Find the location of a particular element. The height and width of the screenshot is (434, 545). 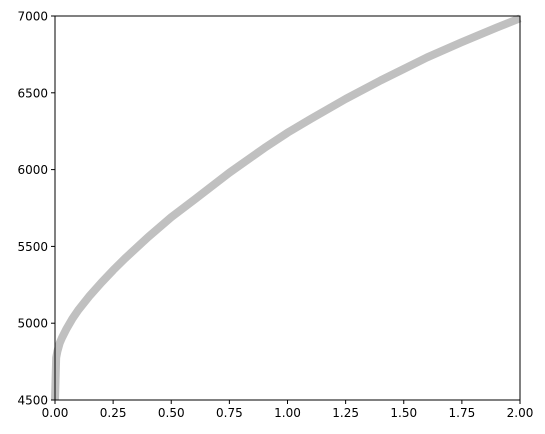

x-tick-label: 1.75 is located at coordinates (462, 413).